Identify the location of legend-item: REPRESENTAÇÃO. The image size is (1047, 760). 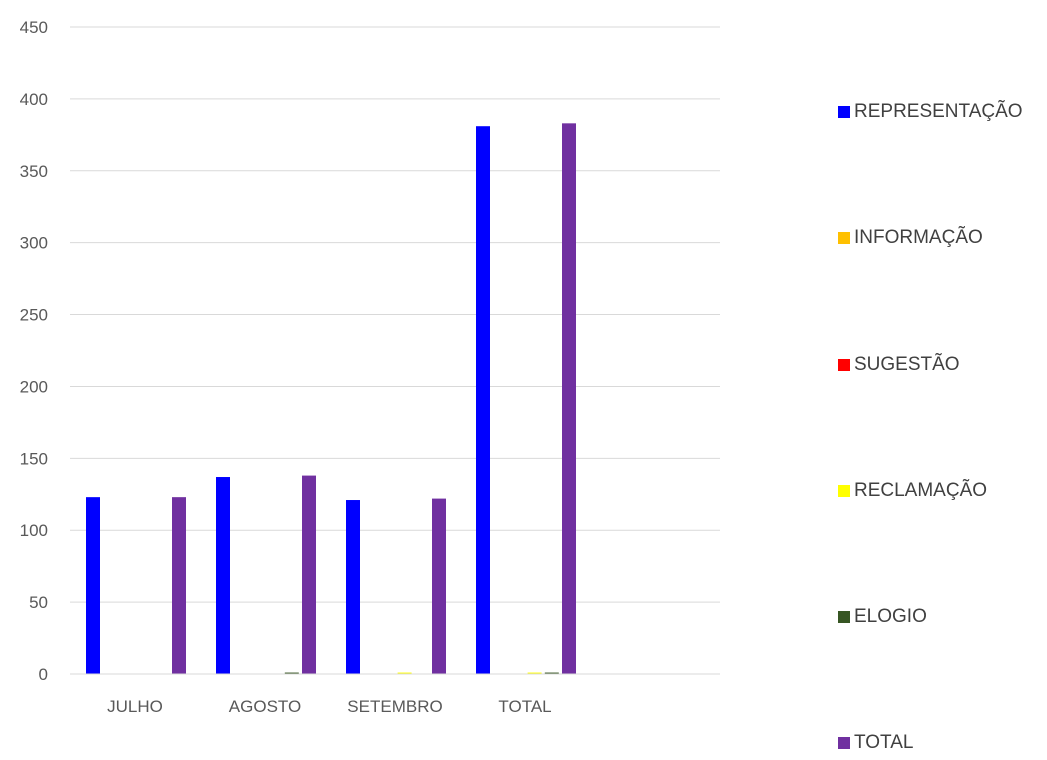
(930, 112).